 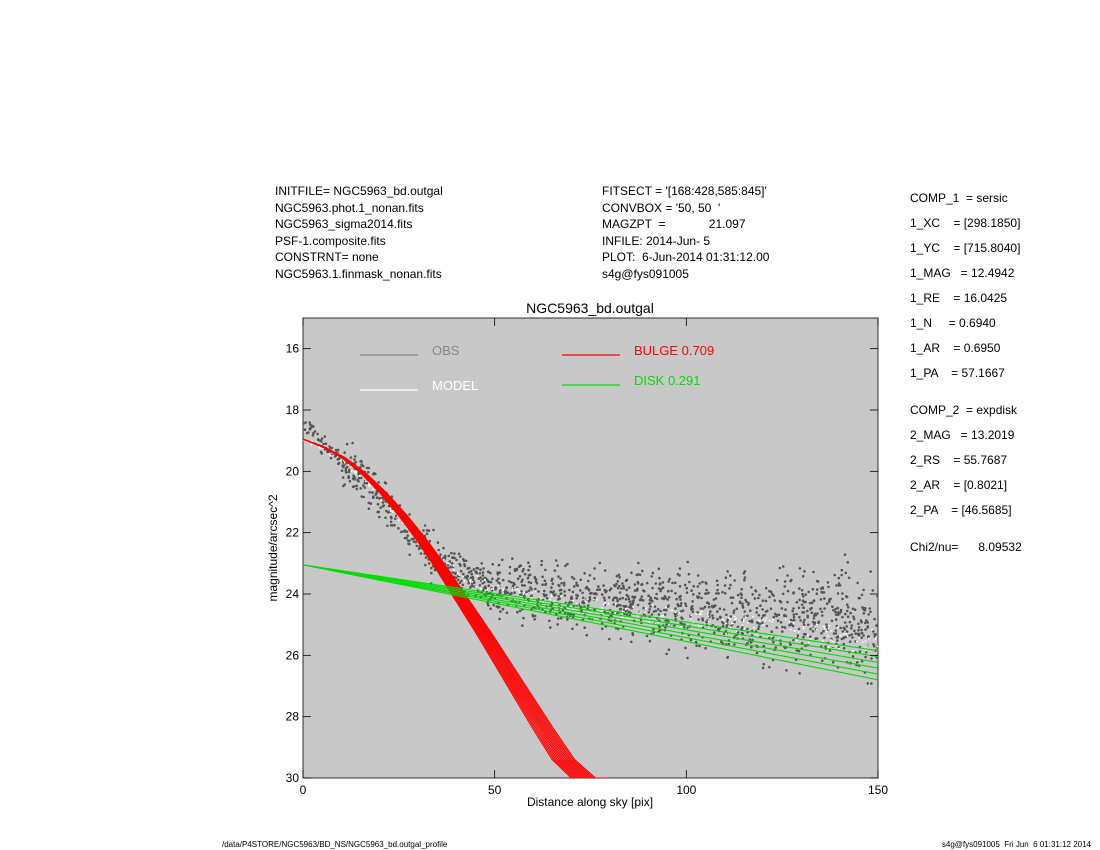 I want to click on y-tick-label: 28, so click(x=293, y=717).